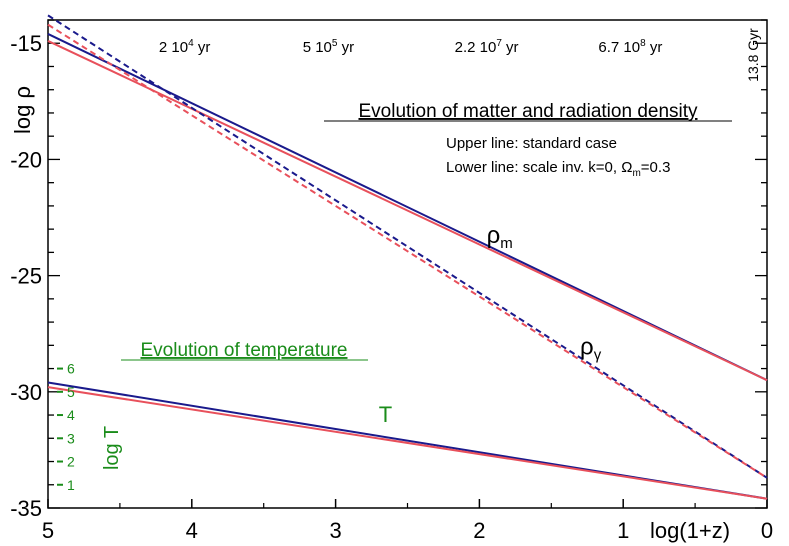 This screenshot has width=789, height=546. I want to click on time-label-base: 6.7 10, so click(619, 47).